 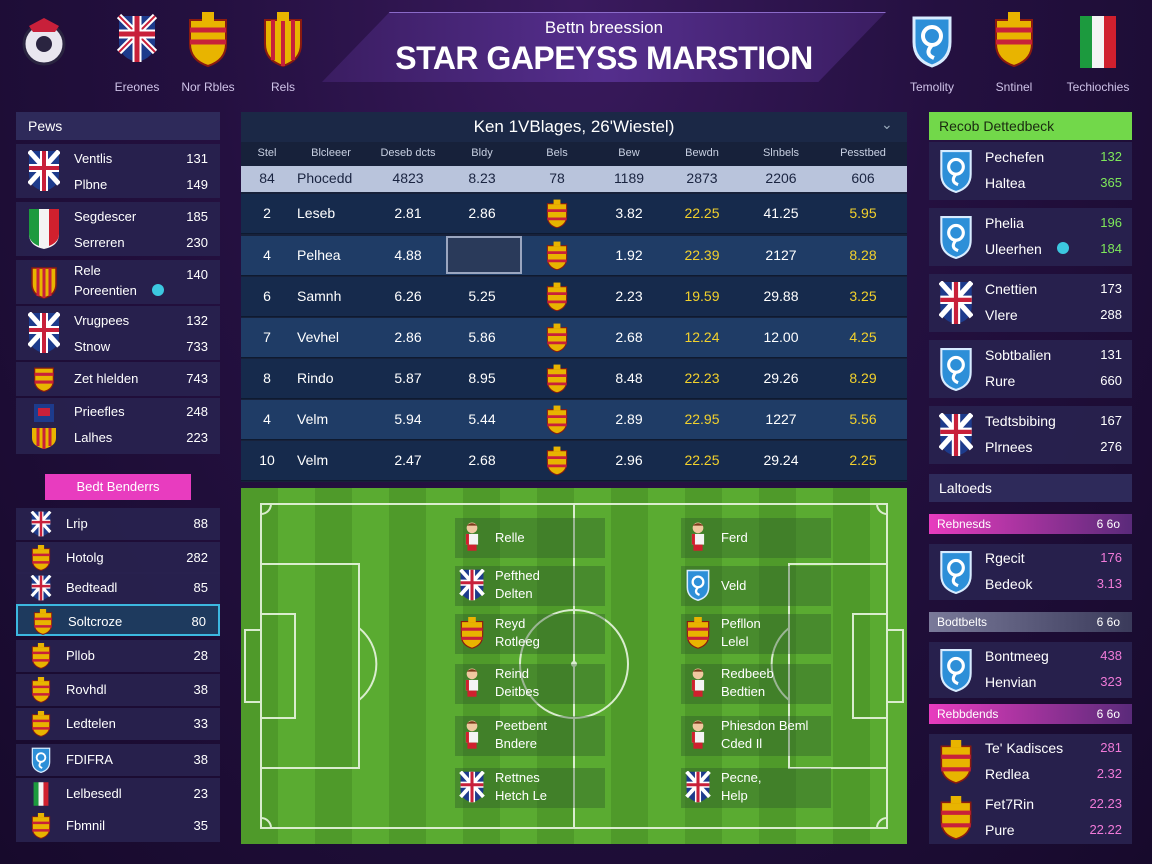 What do you see at coordinates (574, 179) in the screenshot?
I see `table-row: 84 Phocedd 4823 8.23 78 1189 2873 2206 606` at bounding box center [574, 179].